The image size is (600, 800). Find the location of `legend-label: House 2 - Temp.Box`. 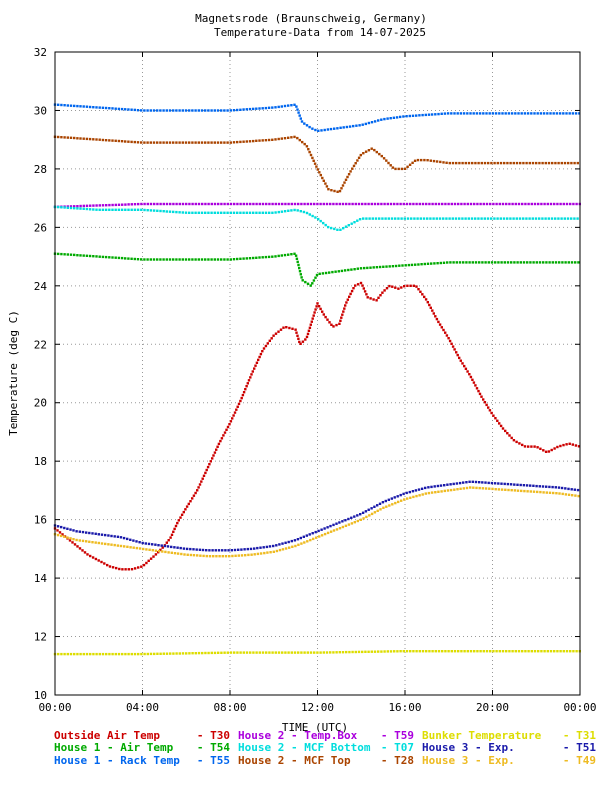

legend-label: House 2 - Temp.Box is located at coordinates (298, 735).